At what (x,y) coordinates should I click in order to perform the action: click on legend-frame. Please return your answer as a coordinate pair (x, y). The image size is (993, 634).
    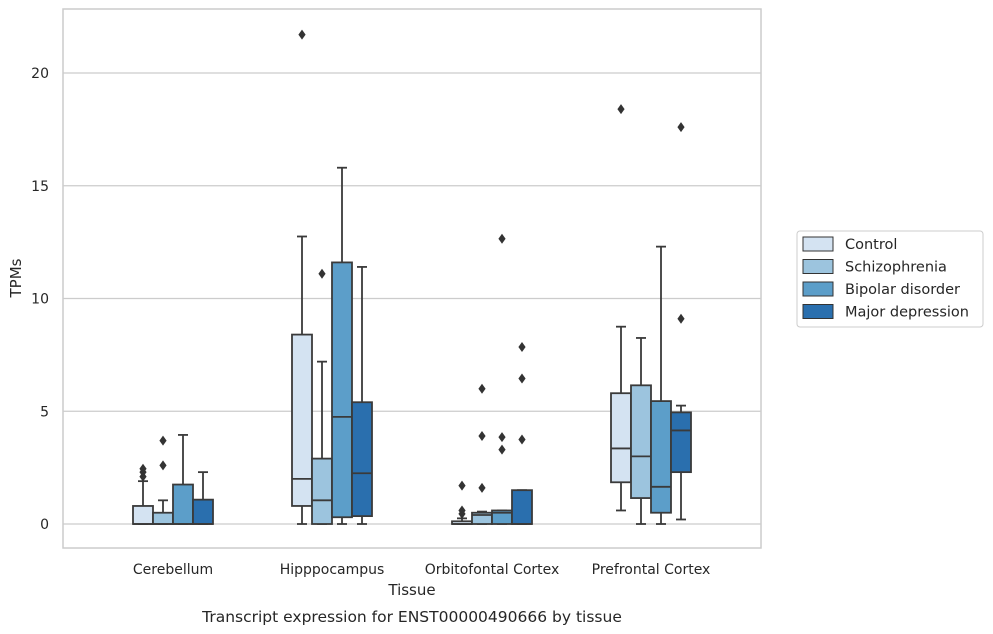
    Looking at the image, I should click on (890, 279).